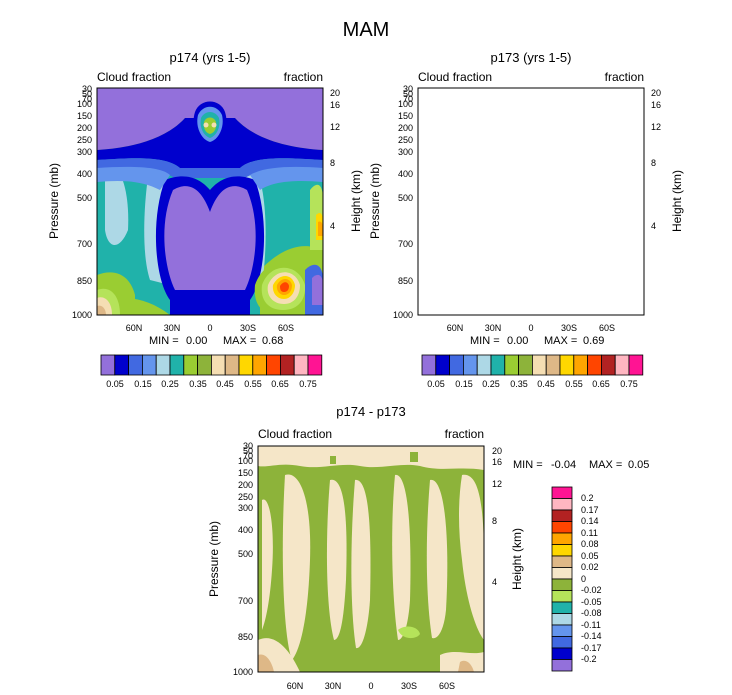 This screenshot has height=695, width=732. What do you see at coordinates (303, 77) in the screenshot?
I see `right-string: fraction` at bounding box center [303, 77].